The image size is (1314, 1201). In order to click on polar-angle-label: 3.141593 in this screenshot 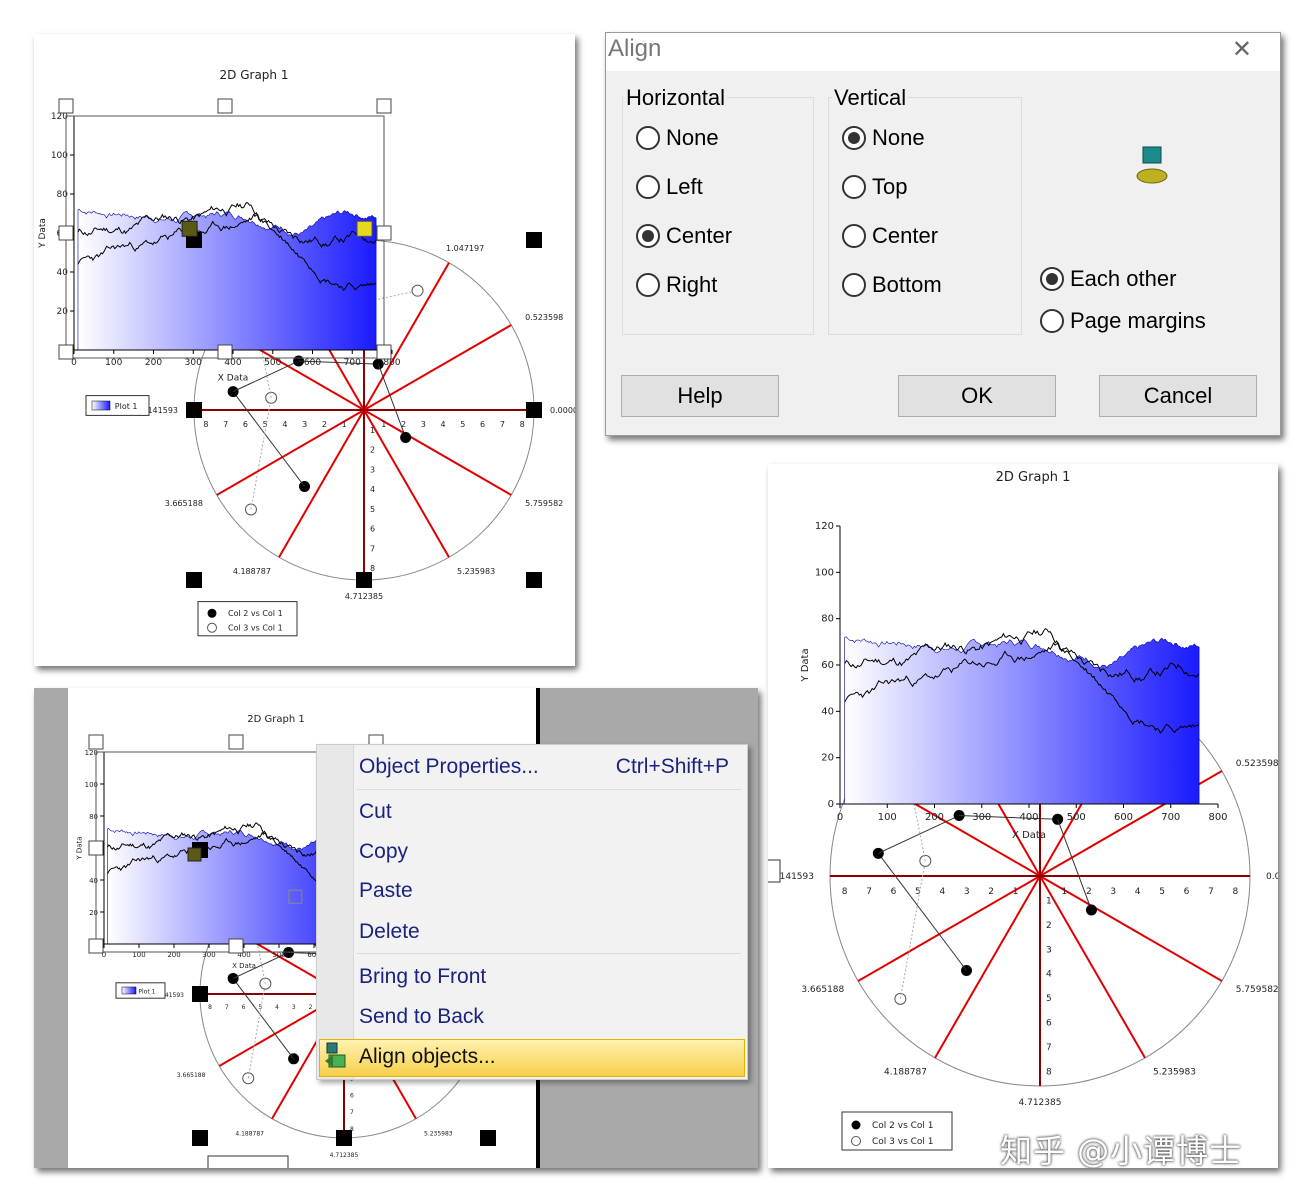, I will do `click(792, 877)`.